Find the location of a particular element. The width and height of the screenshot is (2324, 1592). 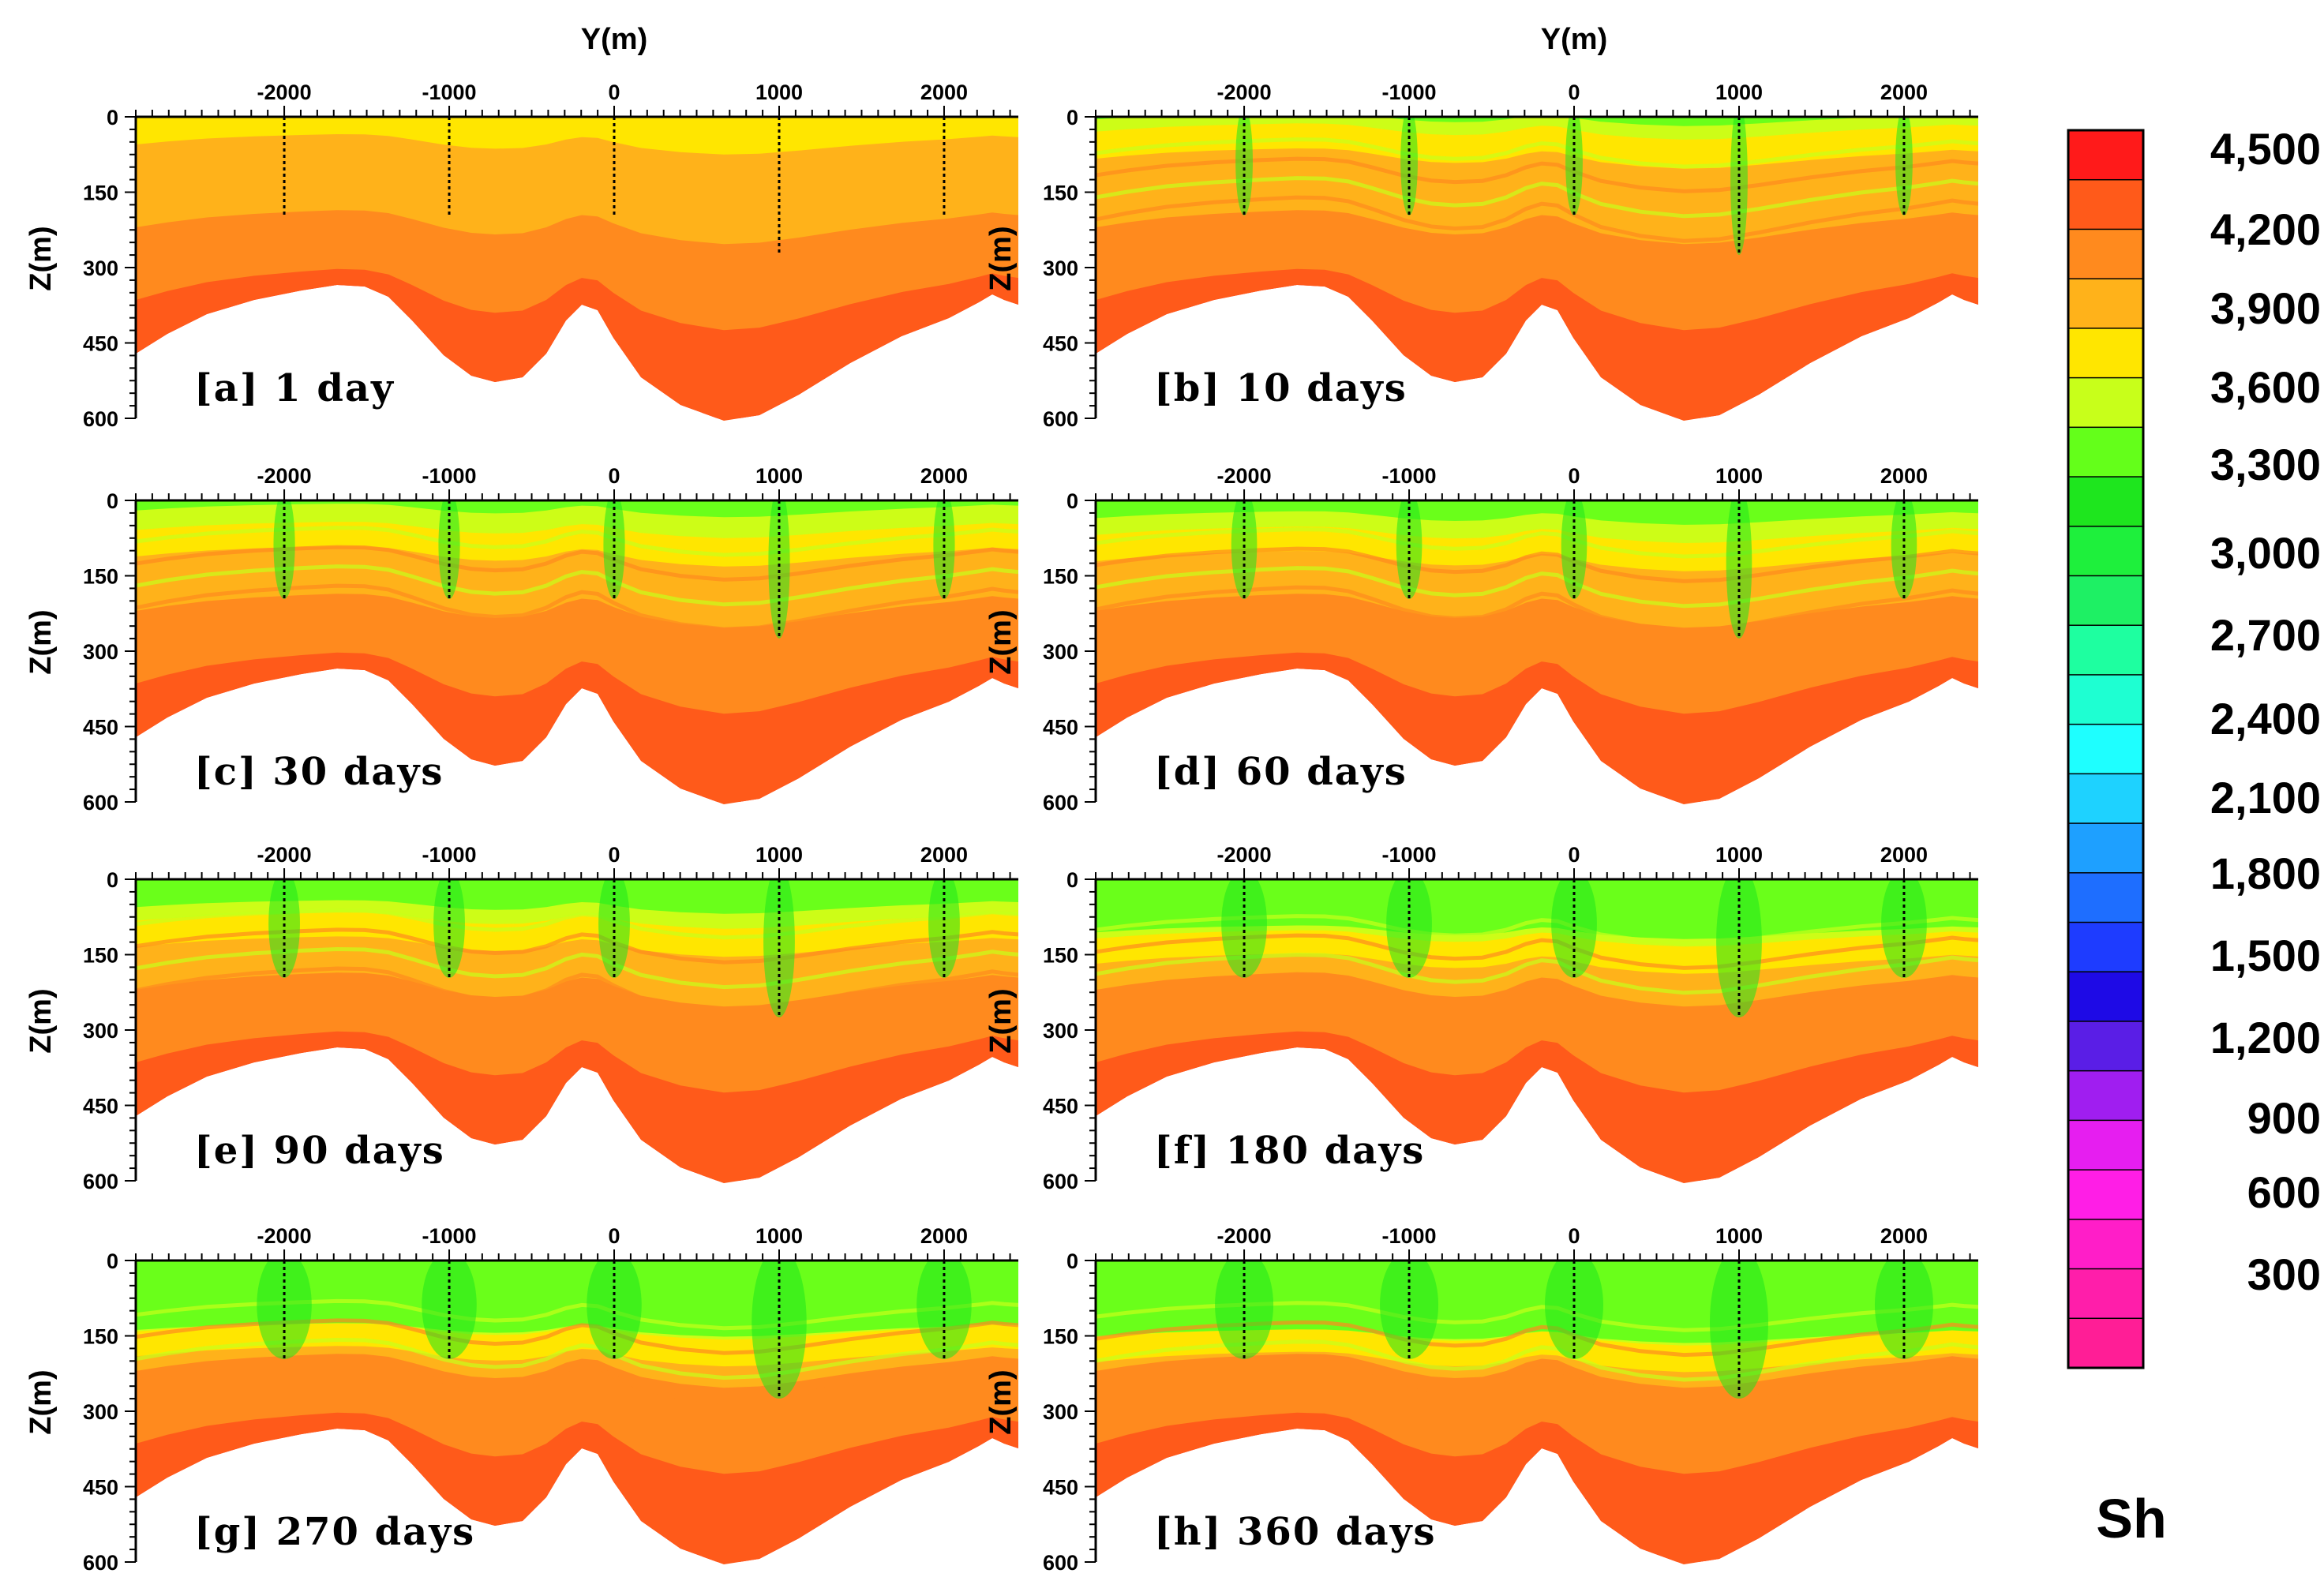

panel-label: [g] 270 days is located at coordinates (334, 1532).